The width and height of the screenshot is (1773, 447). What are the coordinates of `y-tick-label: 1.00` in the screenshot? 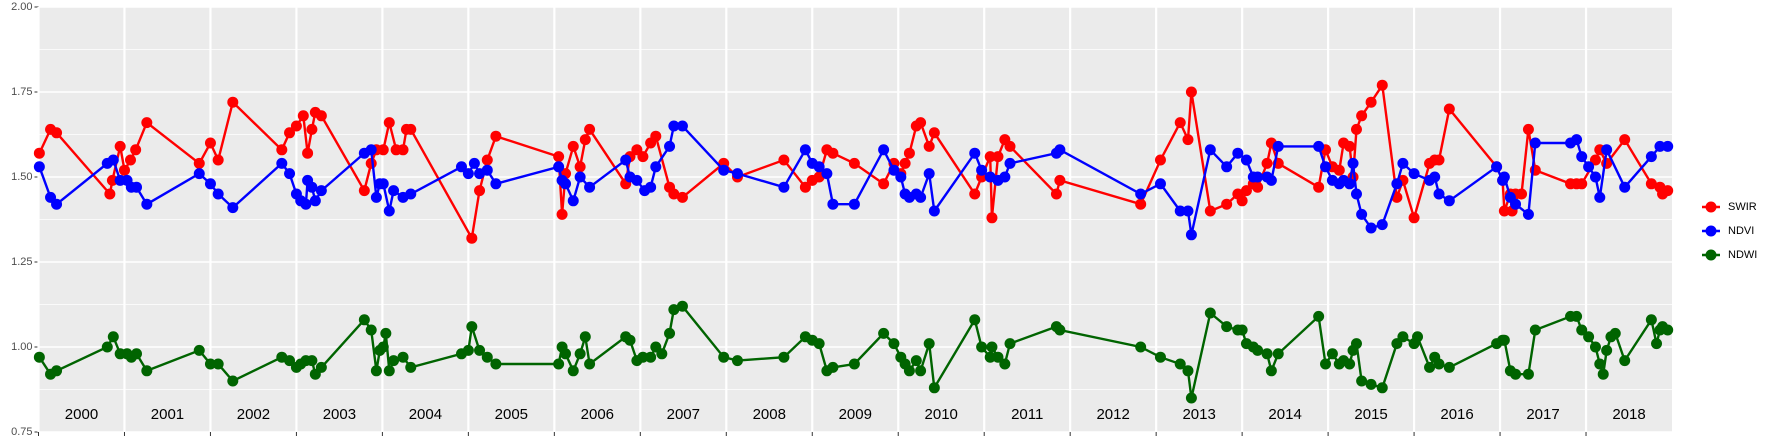 It's located at (21, 347).